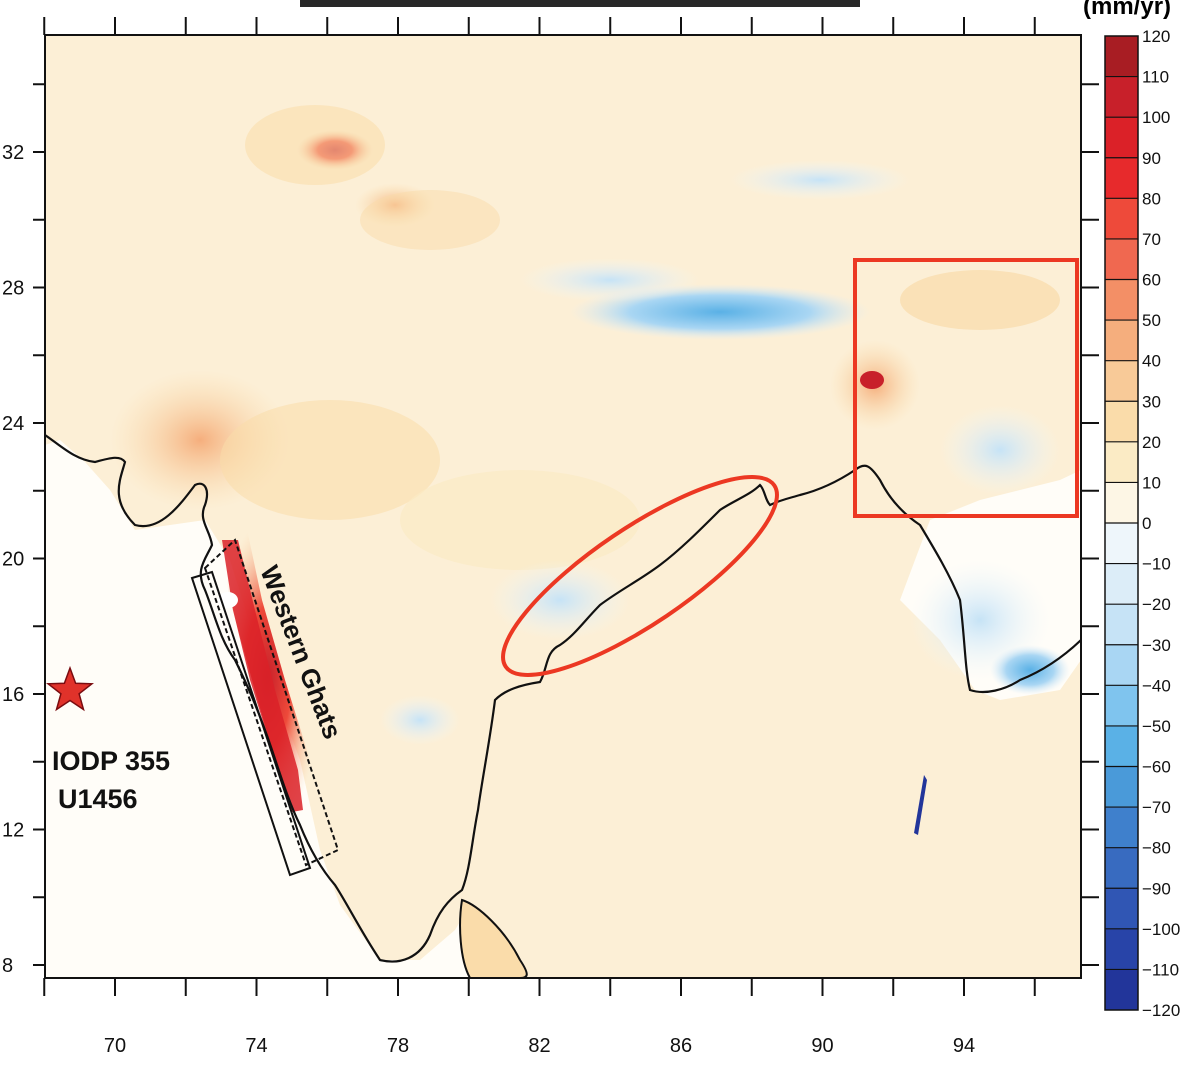  What do you see at coordinates (640, 576) in the screenshot?
I see `highlight-ellipse-east-coast` at bounding box center [640, 576].